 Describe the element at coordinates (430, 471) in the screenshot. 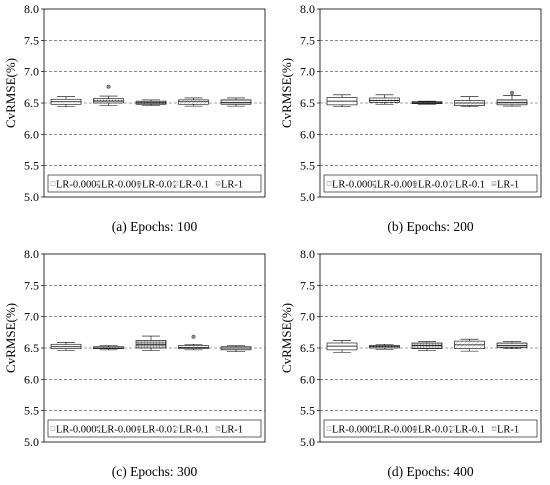

I see `chart-caption: (d) Epochs: 400` at that location.